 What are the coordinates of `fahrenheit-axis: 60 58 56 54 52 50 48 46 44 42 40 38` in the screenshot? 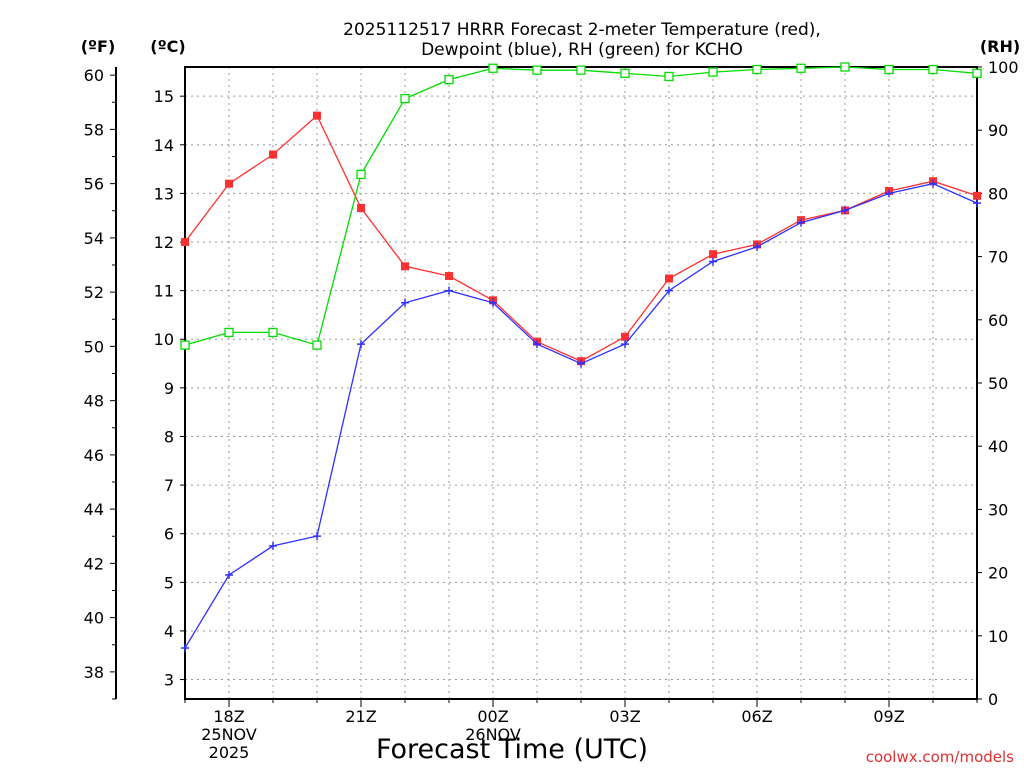 It's located at (100, 383).